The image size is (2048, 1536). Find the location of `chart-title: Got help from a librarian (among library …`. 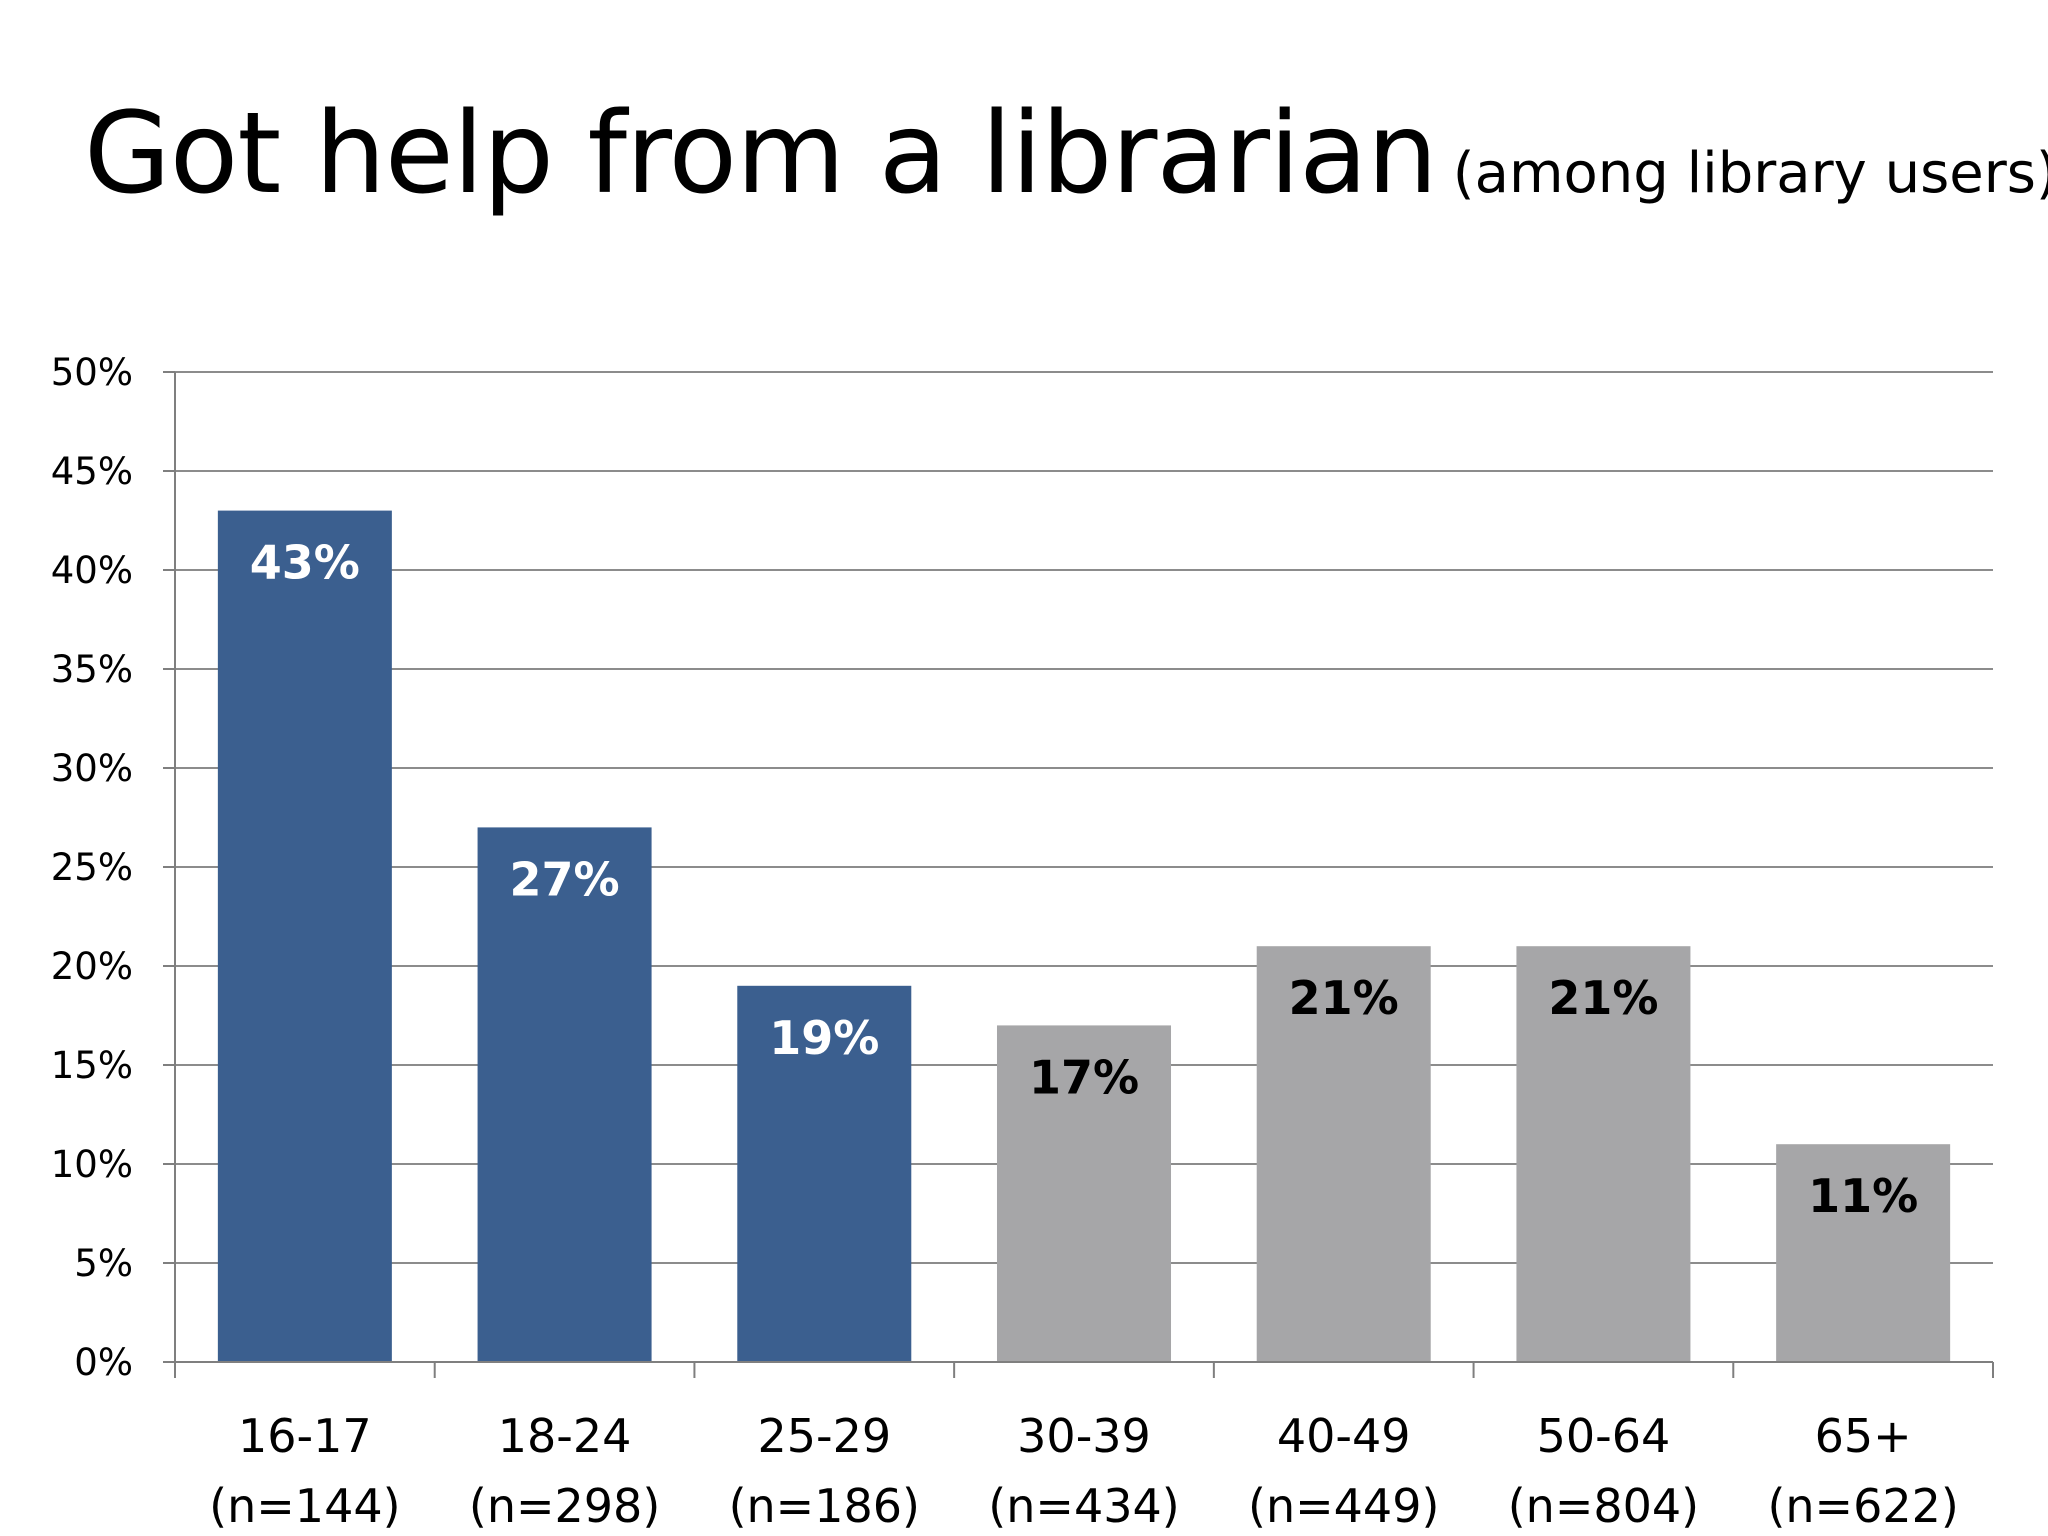

chart-title: Got help from a librarian (among library … is located at coordinates (1066, 154).